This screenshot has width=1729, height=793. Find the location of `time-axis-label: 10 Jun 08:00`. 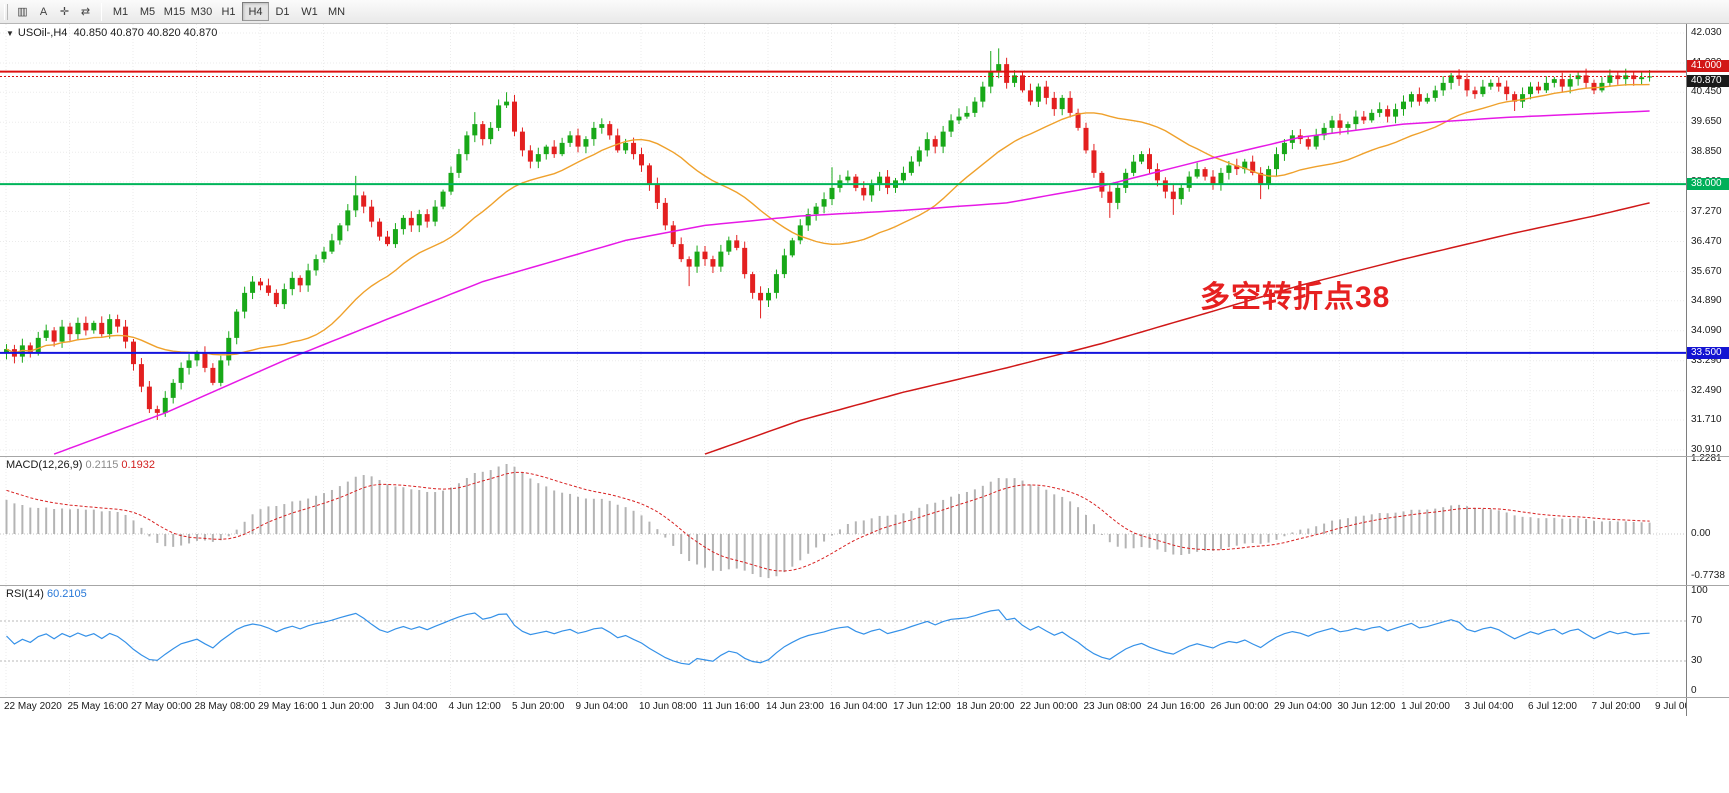

time-axis-label: 10 Jun 08:00 is located at coordinates (668, 706).